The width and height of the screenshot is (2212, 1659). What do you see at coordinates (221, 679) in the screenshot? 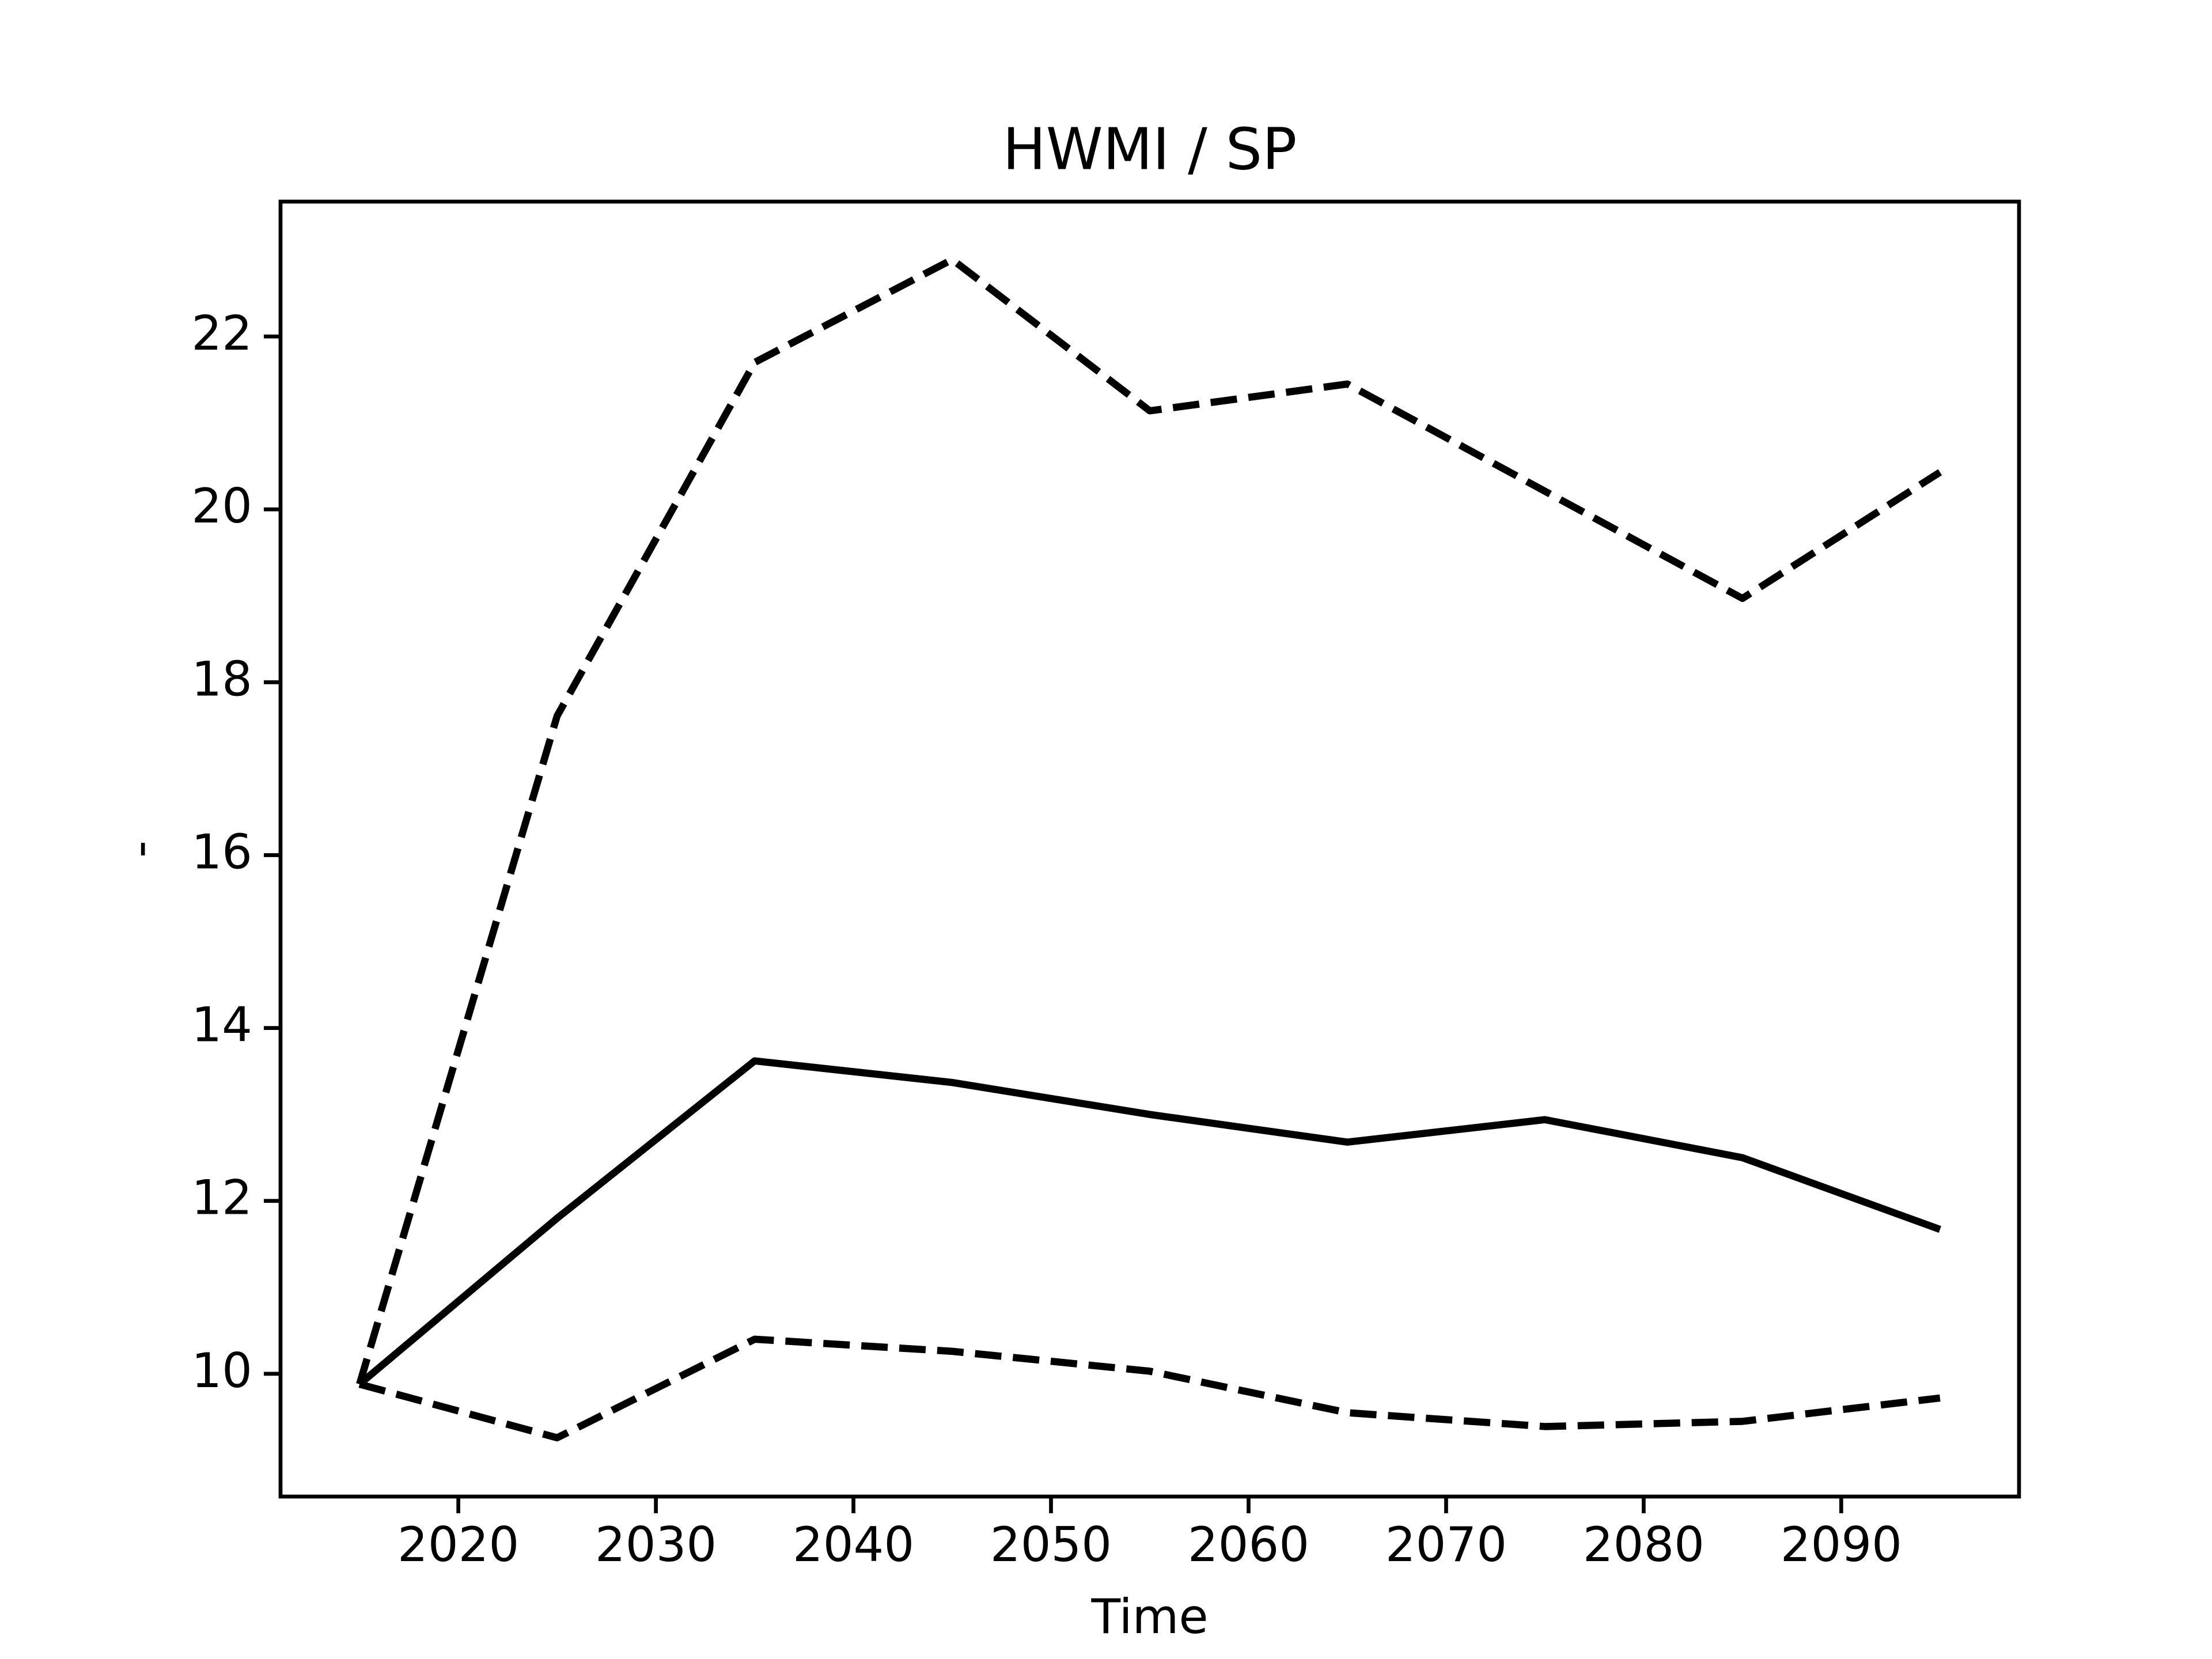
I see `y-tick-label: 18` at bounding box center [221, 679].